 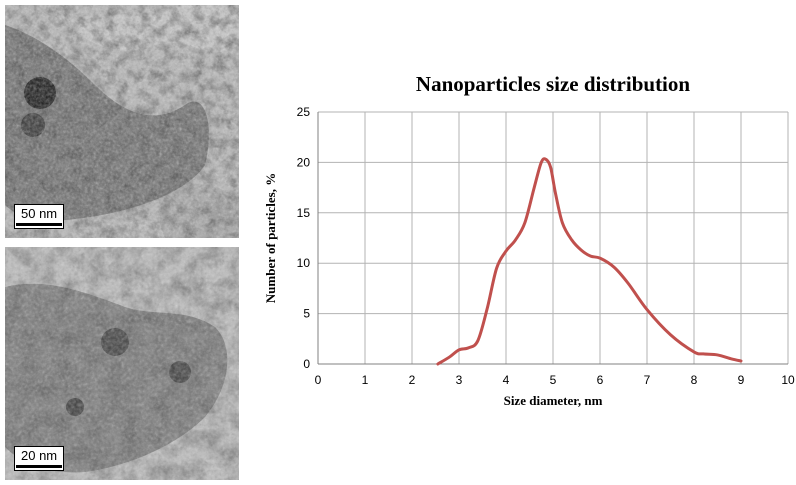 What do you see at coordinates (306, 364) in the screenshot?
I see `y-tick-label: 0` at bounding box center [306, 364].